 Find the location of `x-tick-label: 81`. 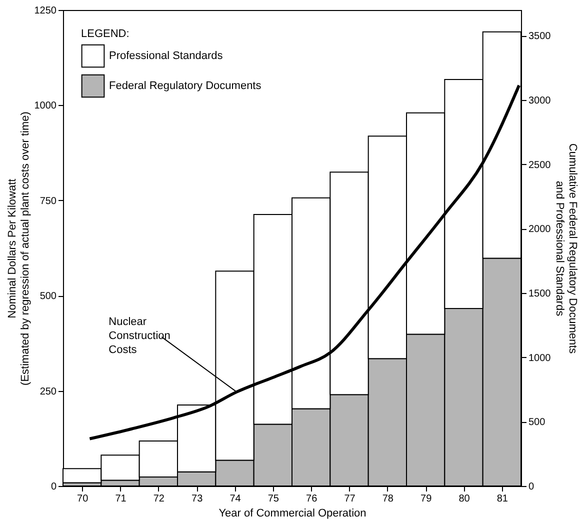

x-tick-label: 81 is located at coordinates (502, 499).